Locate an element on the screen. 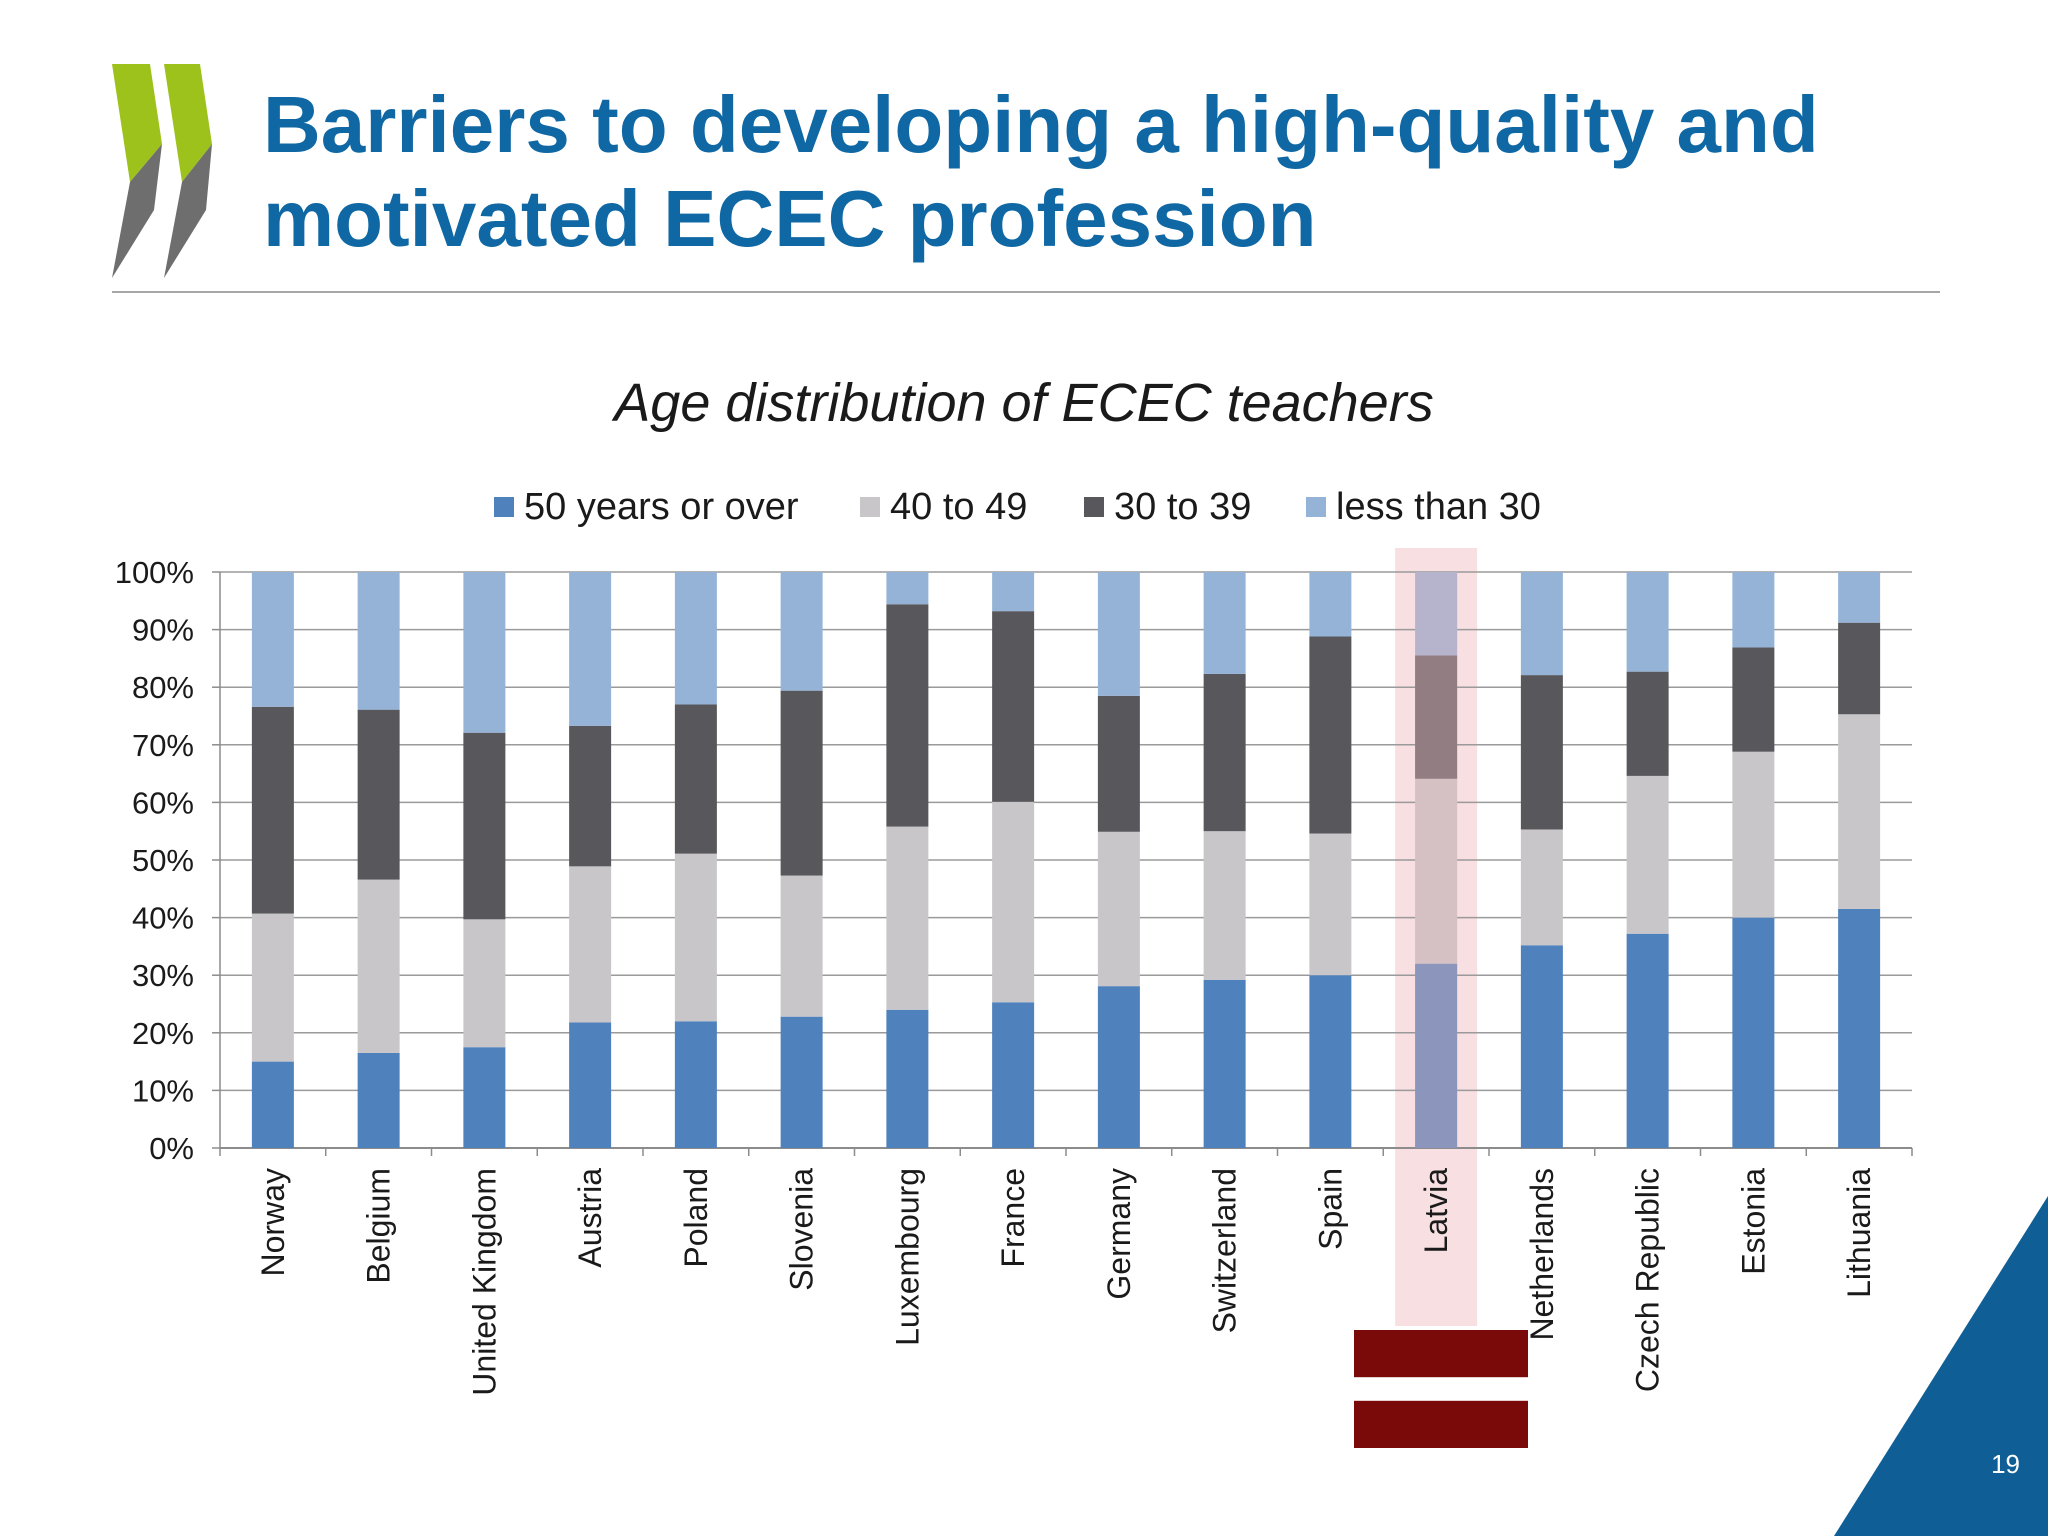  x-category-label: Netherlands is located at coordinates (1542, 1254).